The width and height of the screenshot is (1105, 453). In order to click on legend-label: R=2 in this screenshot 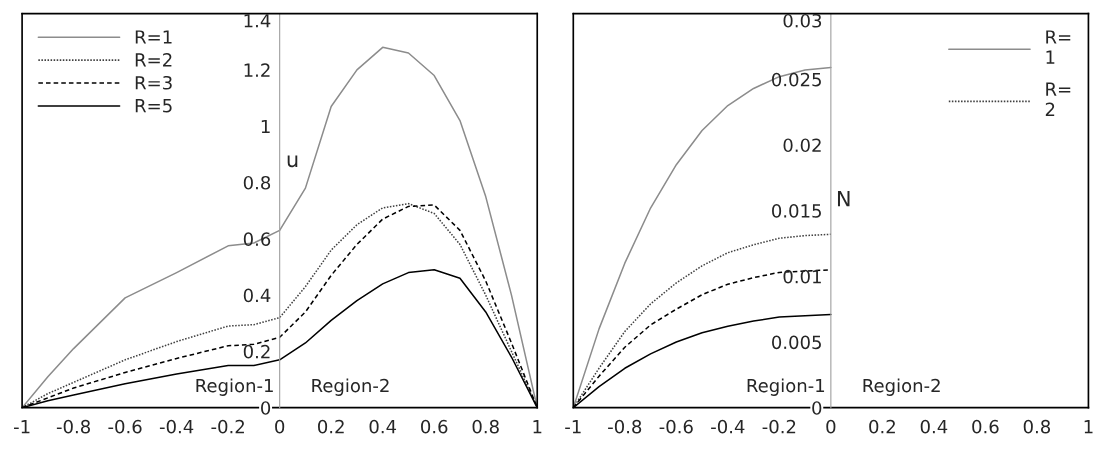, I will do `click(153, 60)`.